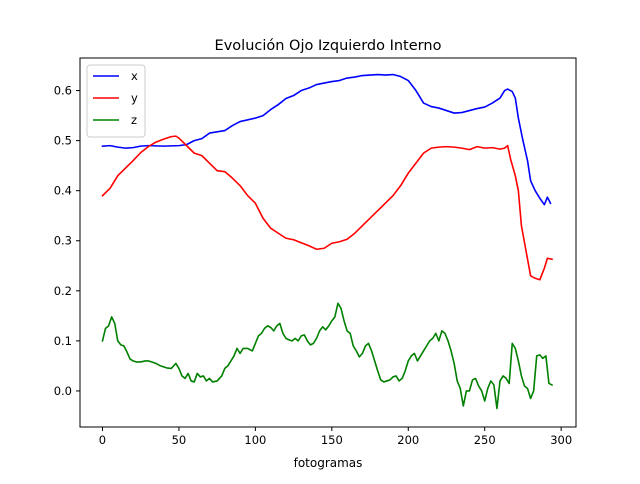 The width and height of the screenshot is (640, 484). I want to click on y-tick-label: 0.0, so click(63, 391).